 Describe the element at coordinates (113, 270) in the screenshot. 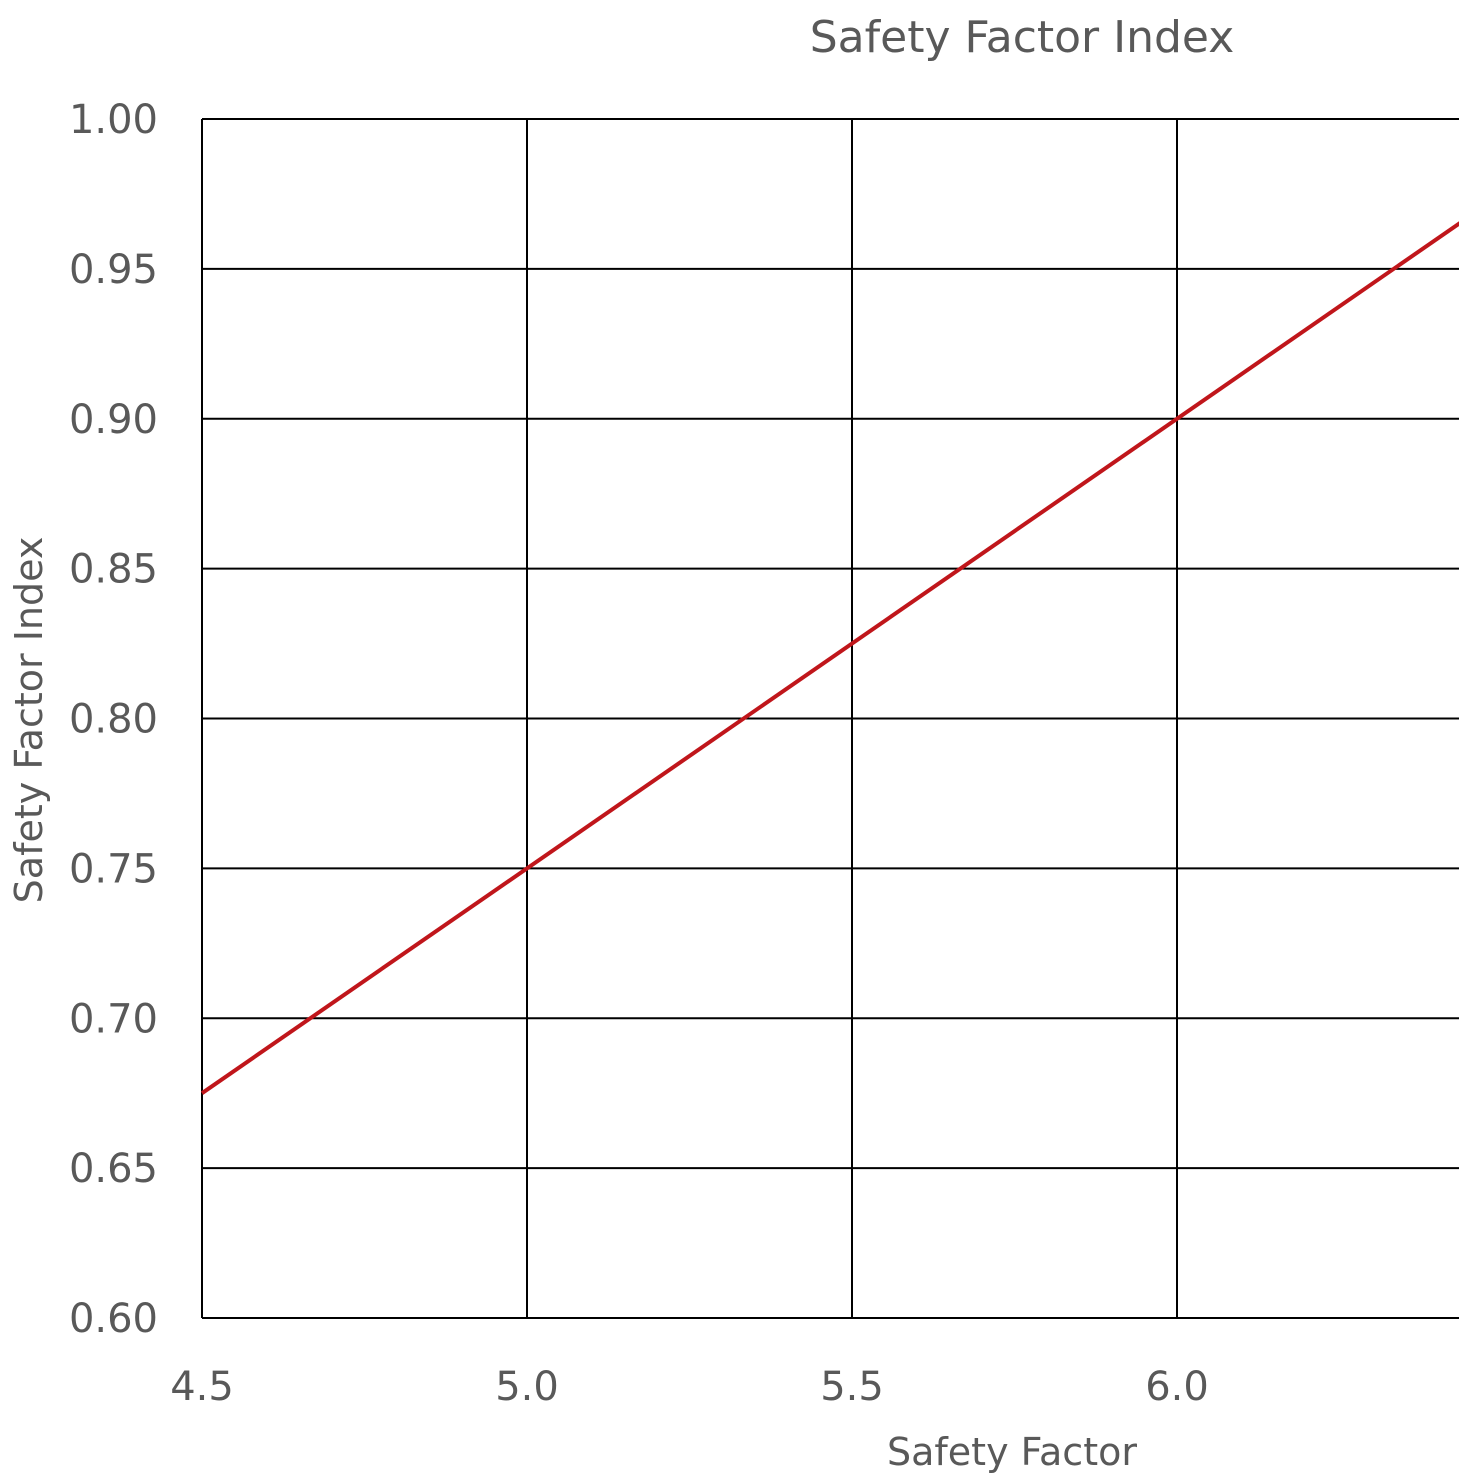

I see `y-tick-label: 0.95` at that location.